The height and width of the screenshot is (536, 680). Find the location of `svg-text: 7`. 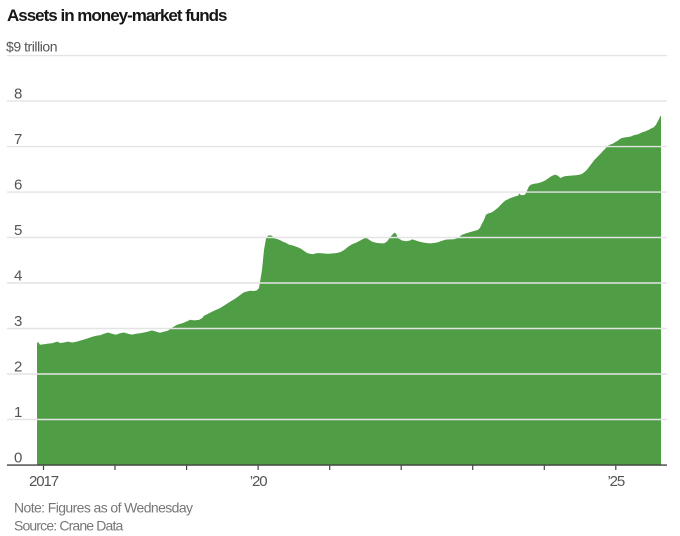

svg-text: 7 is located at coordinates (18, 139).